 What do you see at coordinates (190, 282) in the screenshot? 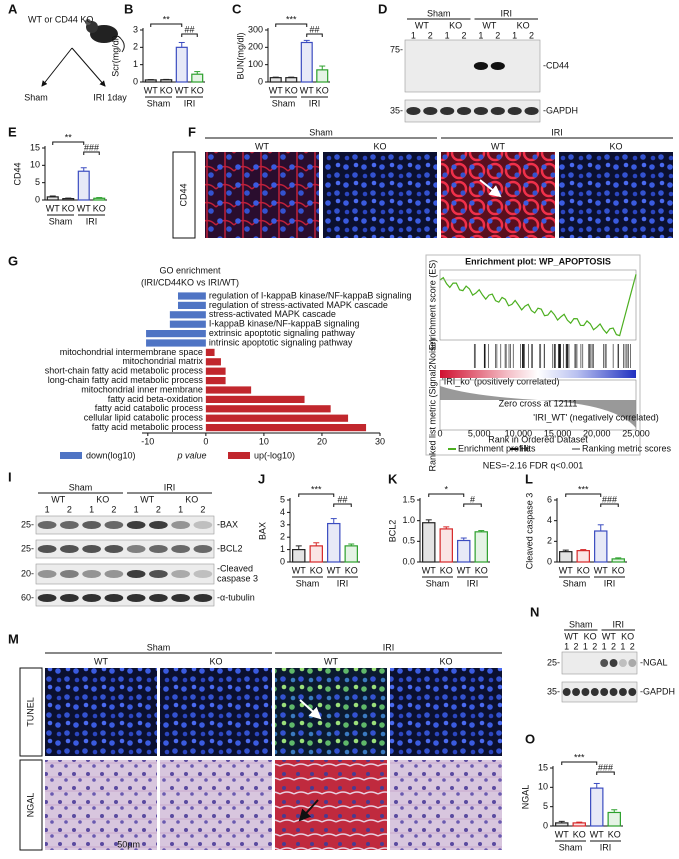
I see `chart-subtitle: (IRI/CD44KO vs IRI/WT)` at bounding box center [190, 282].